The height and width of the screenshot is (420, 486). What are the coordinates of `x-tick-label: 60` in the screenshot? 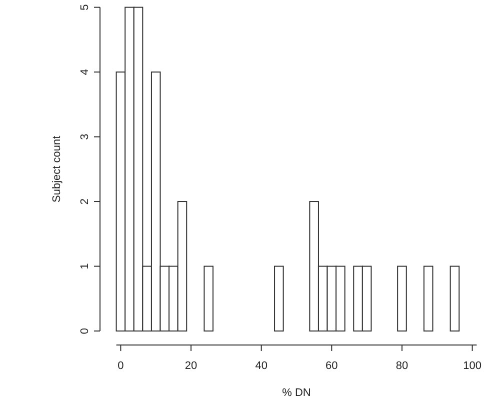 It's located at (332, 366).